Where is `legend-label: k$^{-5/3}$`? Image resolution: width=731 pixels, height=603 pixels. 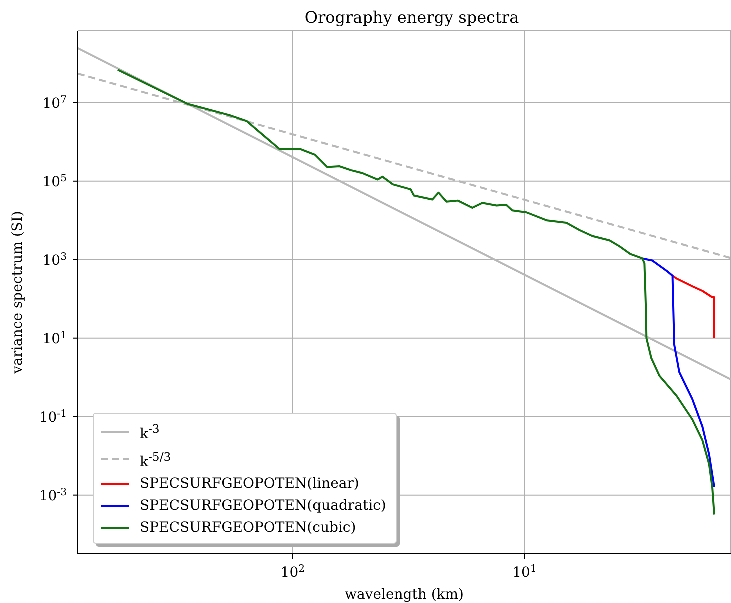
legend-label: k$^{-5/3}$ is located at coordinates (156, 460).